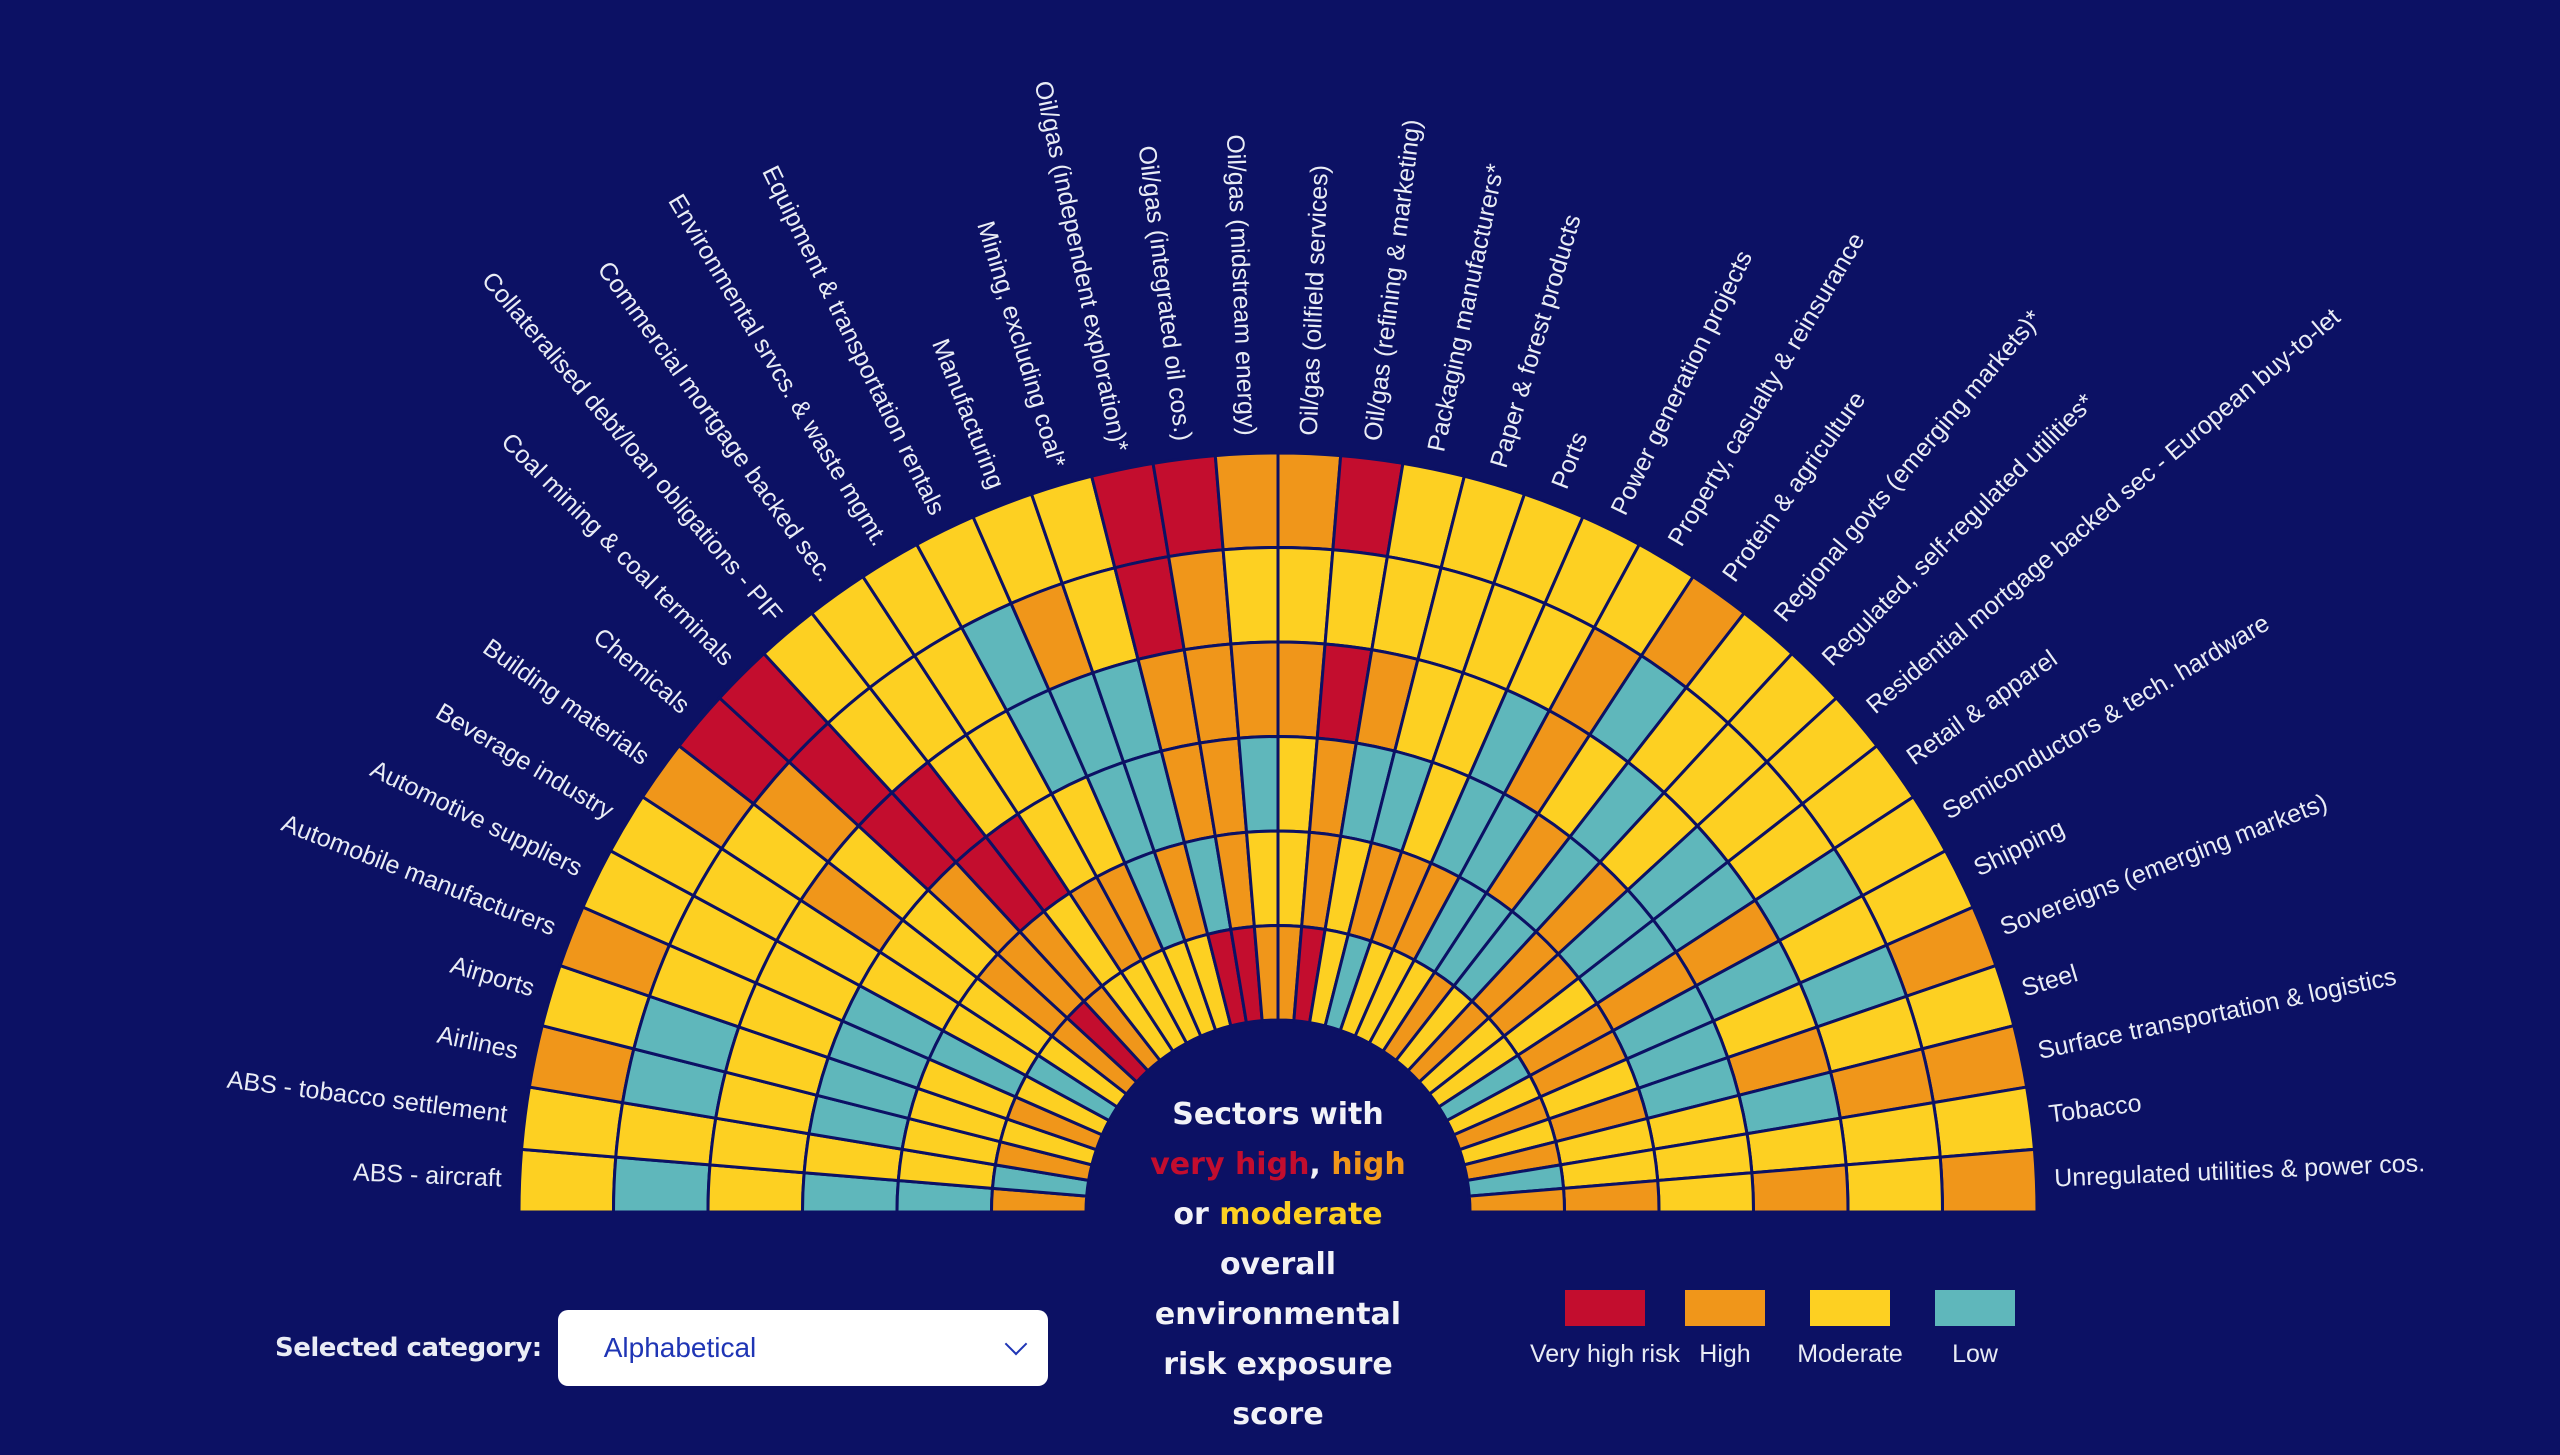  I want to click on legend-label: Very high risk, so click(1605, 1354).